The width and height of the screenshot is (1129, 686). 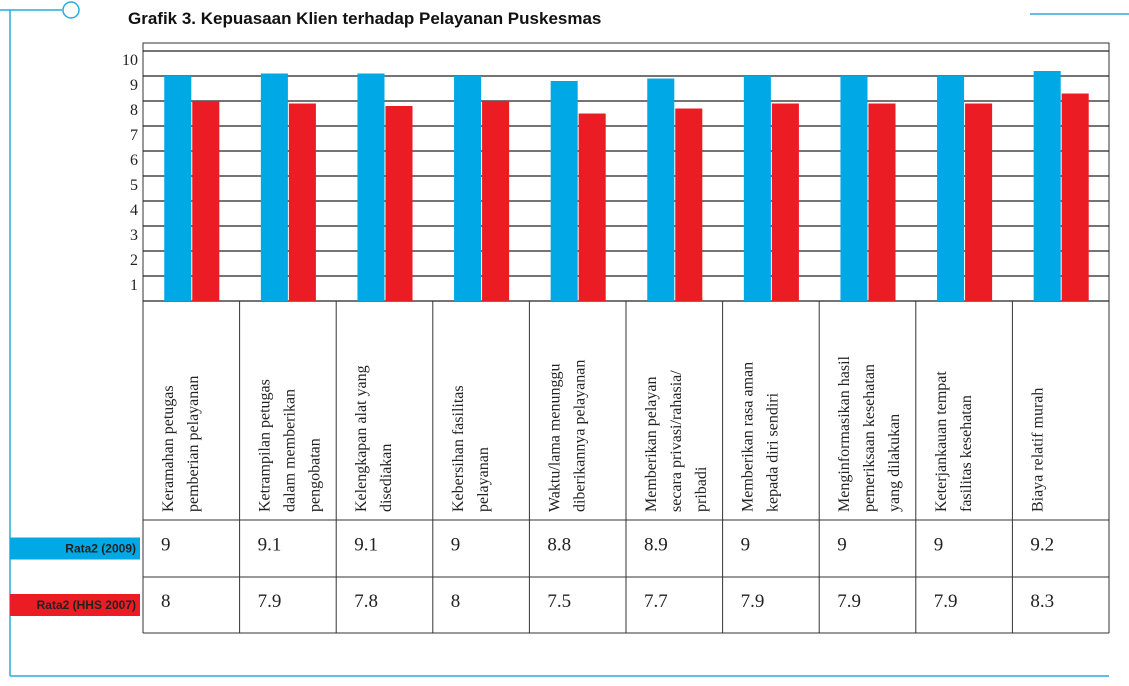 What do you see at coordinates (773, 452) in the screenshot?
I see `category-label: kepada diri sendiri` at bounding box center [773, 452].